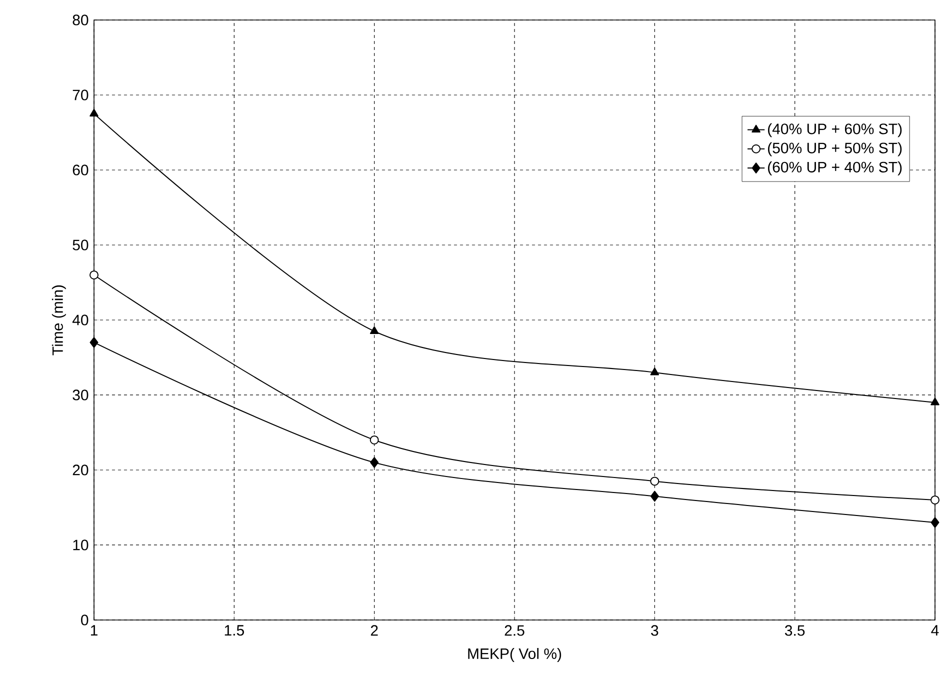  I want to click on y-tick-label: 80, so click(80, 20).